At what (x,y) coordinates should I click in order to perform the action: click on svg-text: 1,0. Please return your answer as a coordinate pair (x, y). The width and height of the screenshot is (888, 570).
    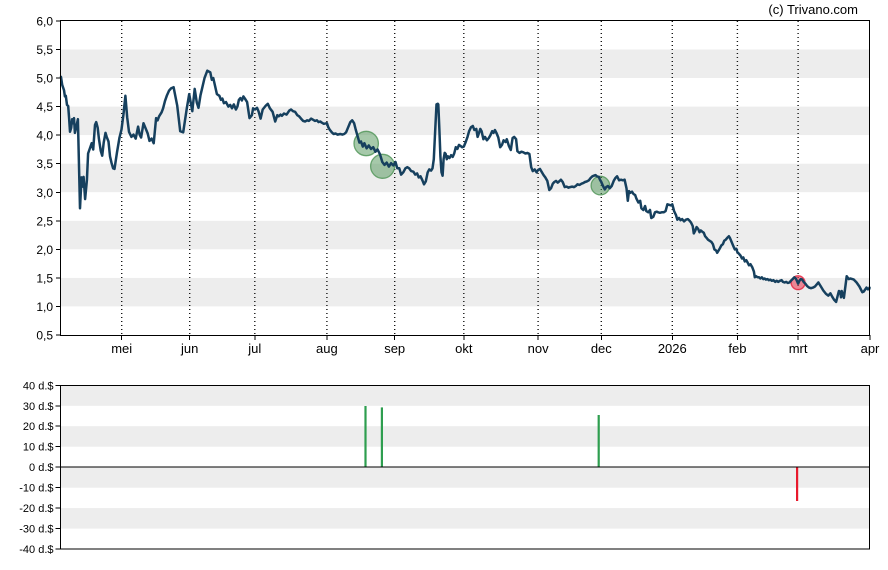
    Looking at the image, I should click on (44, 307).